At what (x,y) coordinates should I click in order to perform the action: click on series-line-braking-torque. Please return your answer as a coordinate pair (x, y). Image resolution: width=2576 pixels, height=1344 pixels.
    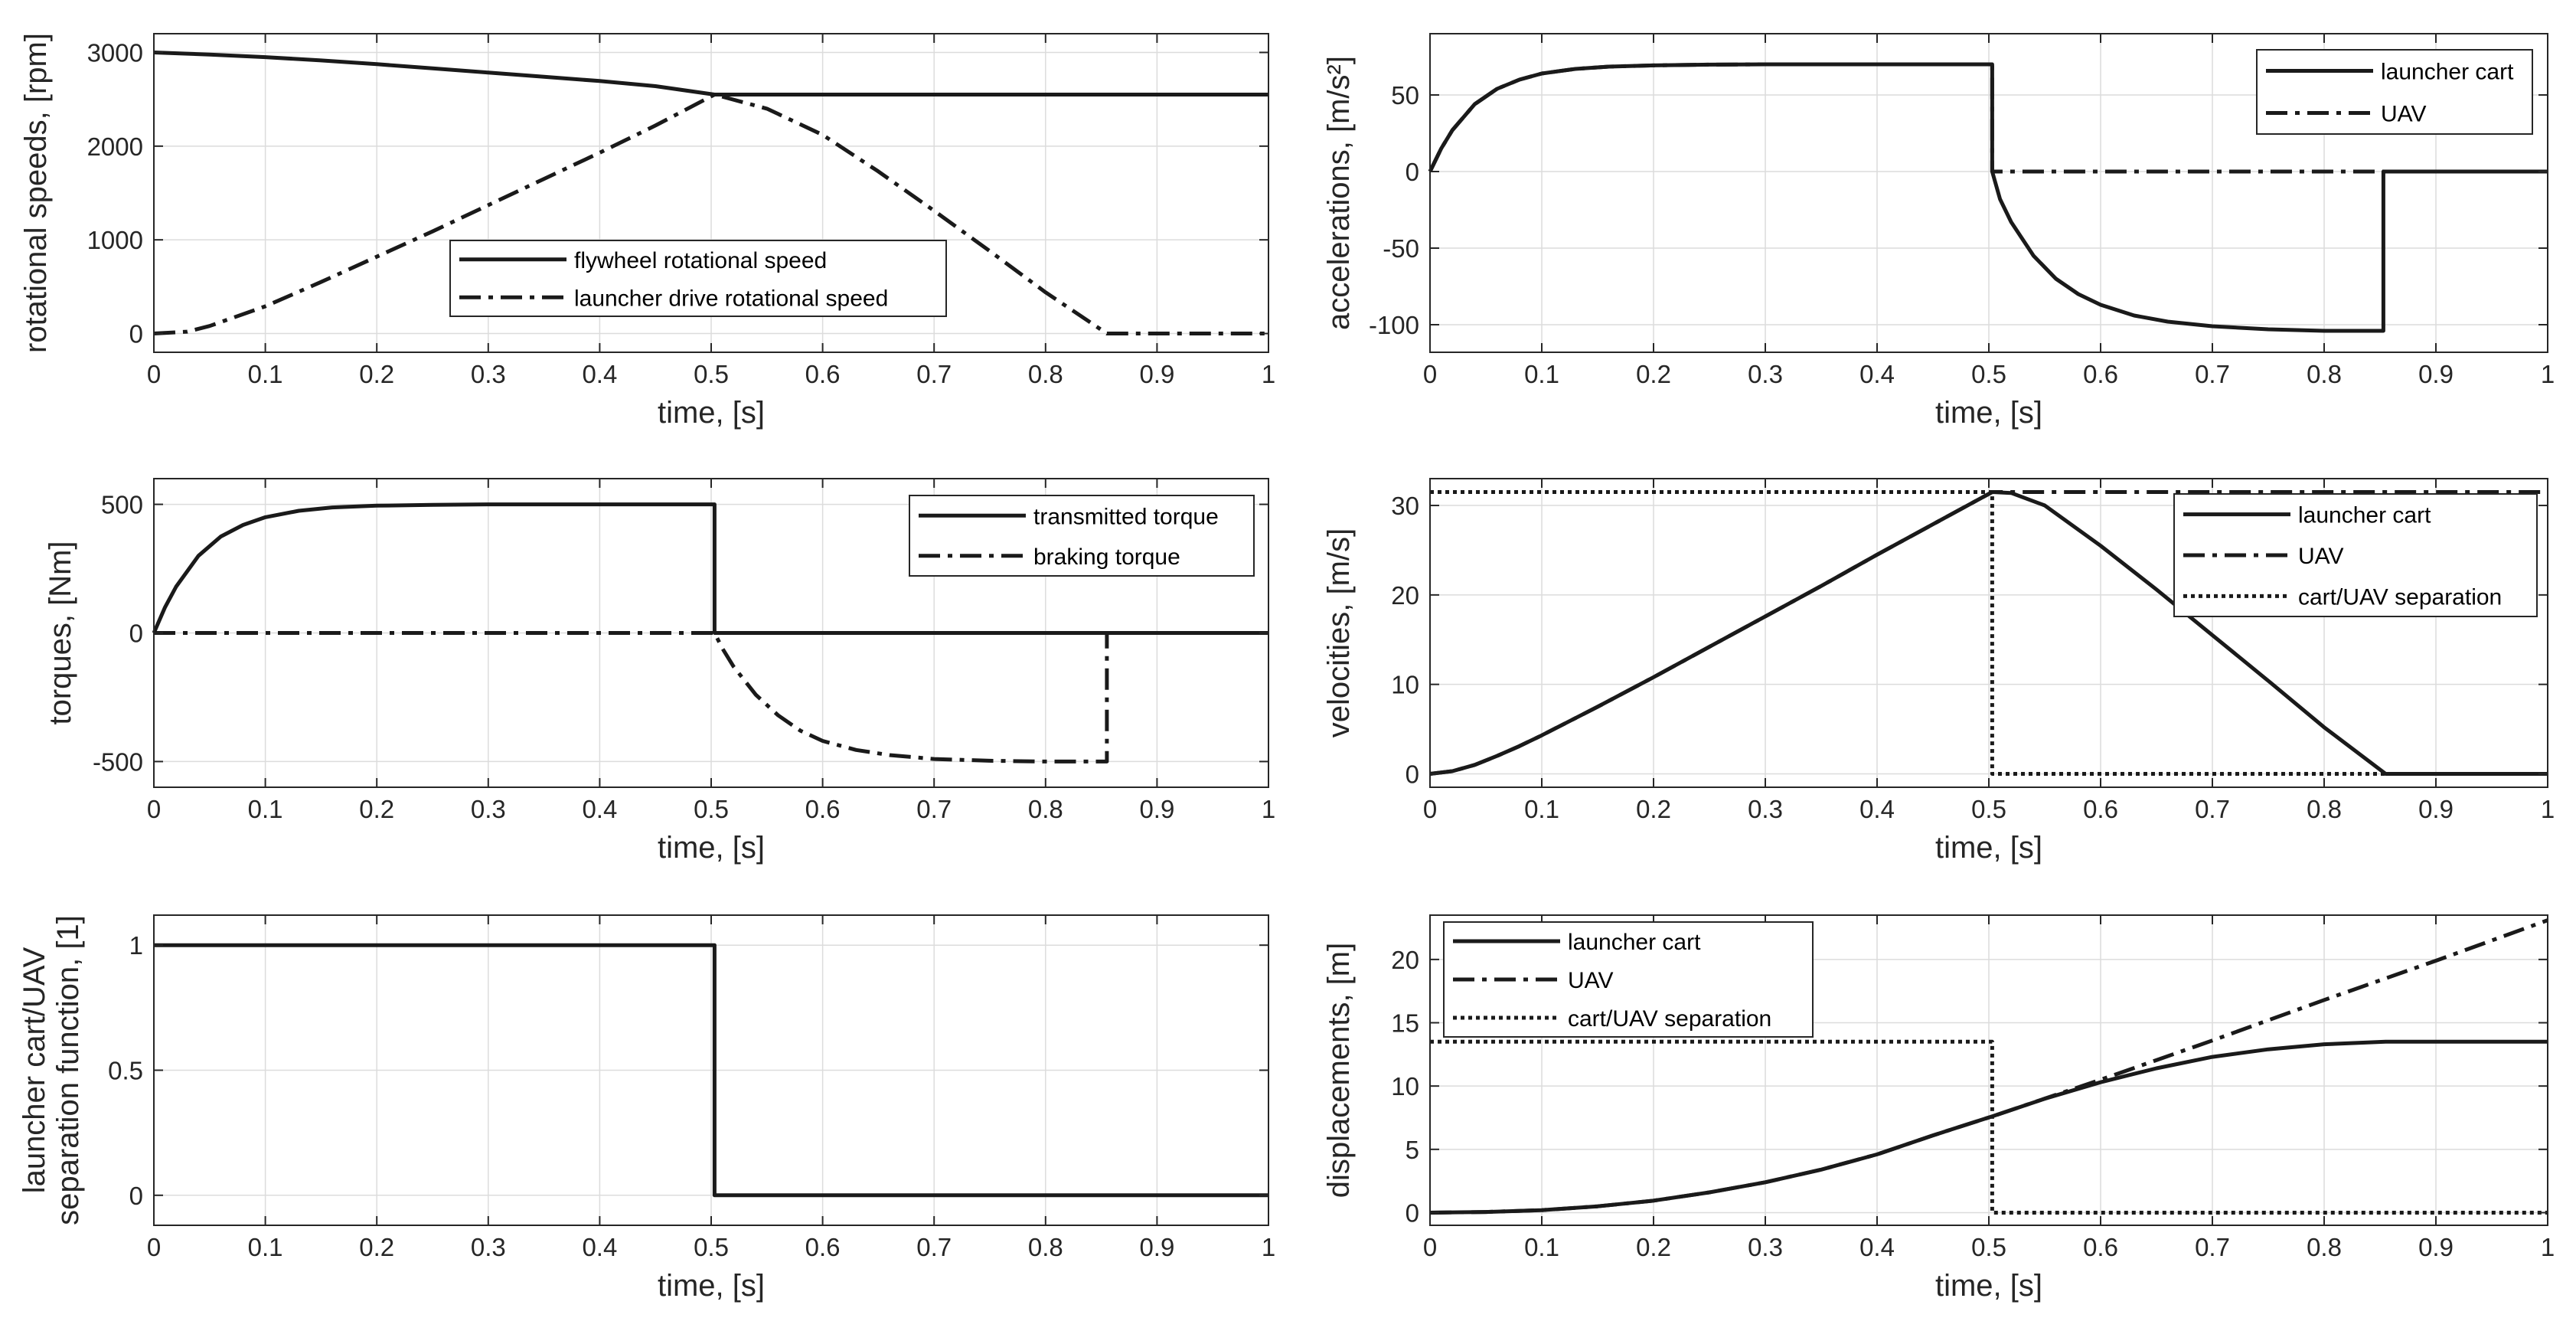
    Looking at the image, I should click on (711, 697).